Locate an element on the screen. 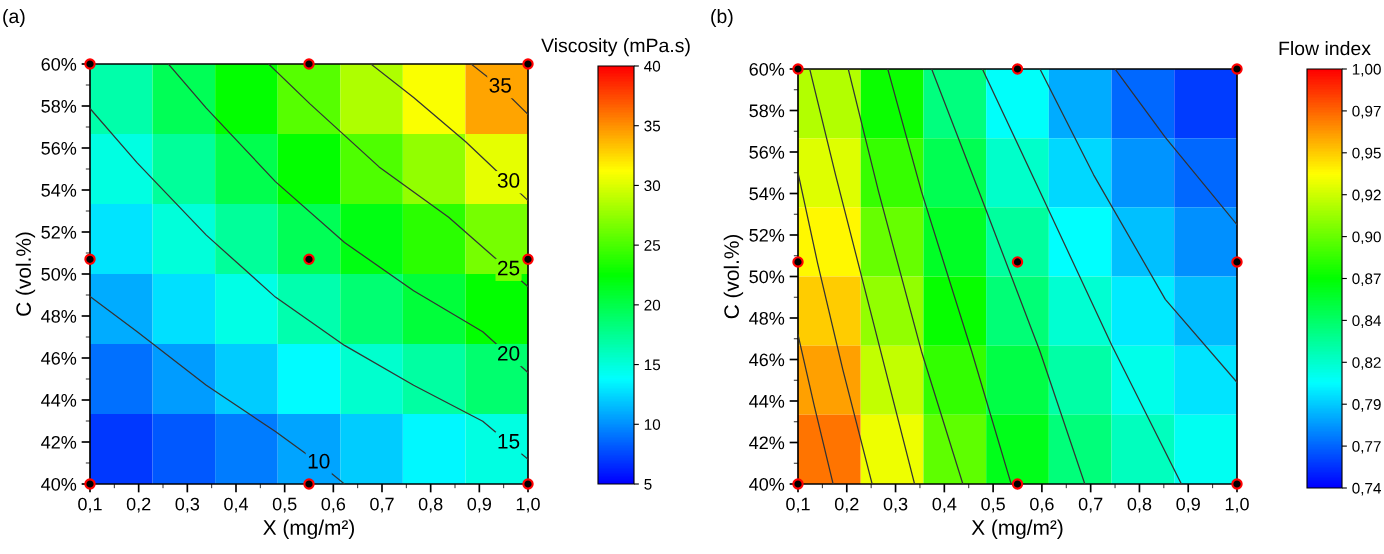 The width and height of the screenshot is (1384, 554). color-bar-title: Flow index is located at coordinates (1325, 48).